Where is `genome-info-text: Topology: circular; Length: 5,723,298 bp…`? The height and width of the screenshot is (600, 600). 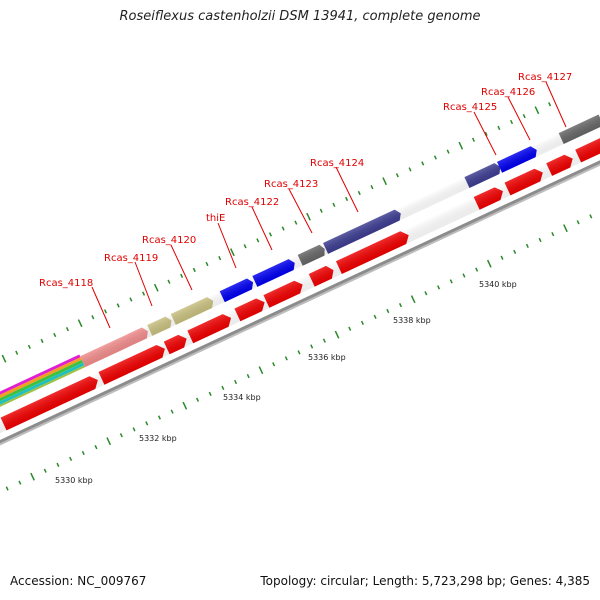
genome-info-text: Topology: circular; Length: 5,723,298 bp… is located at coordinates (425, 581).